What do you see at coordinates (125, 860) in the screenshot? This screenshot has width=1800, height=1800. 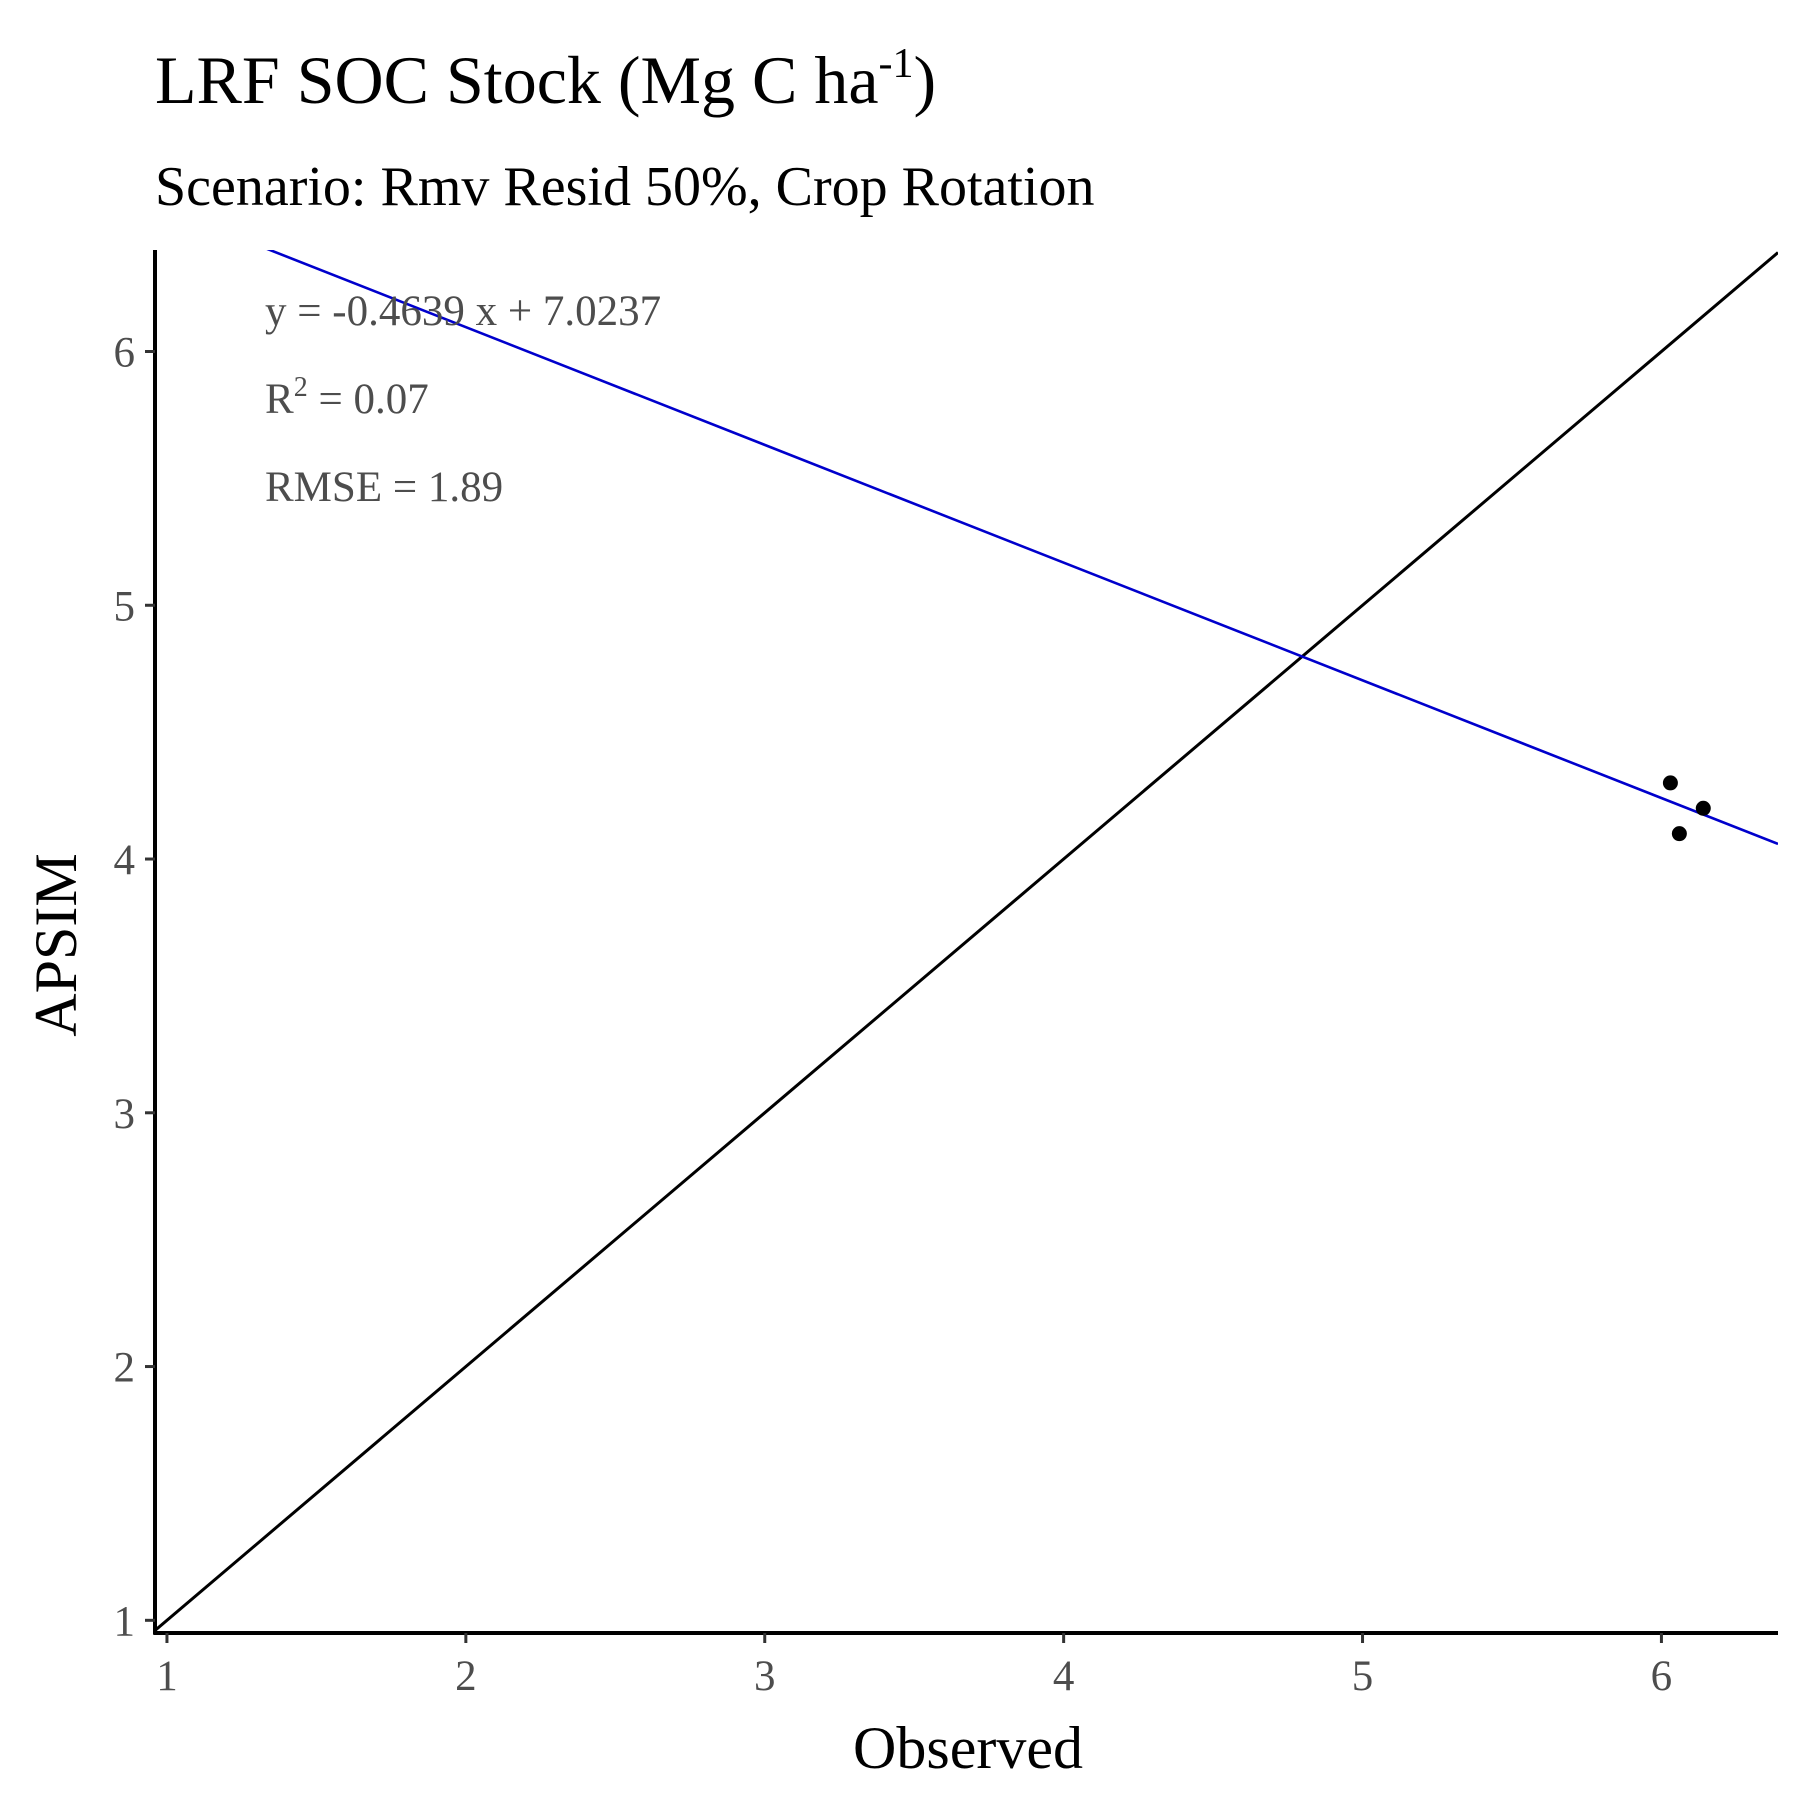 I see `y-tick-label-4: 4` at bounding box center [125, 860].